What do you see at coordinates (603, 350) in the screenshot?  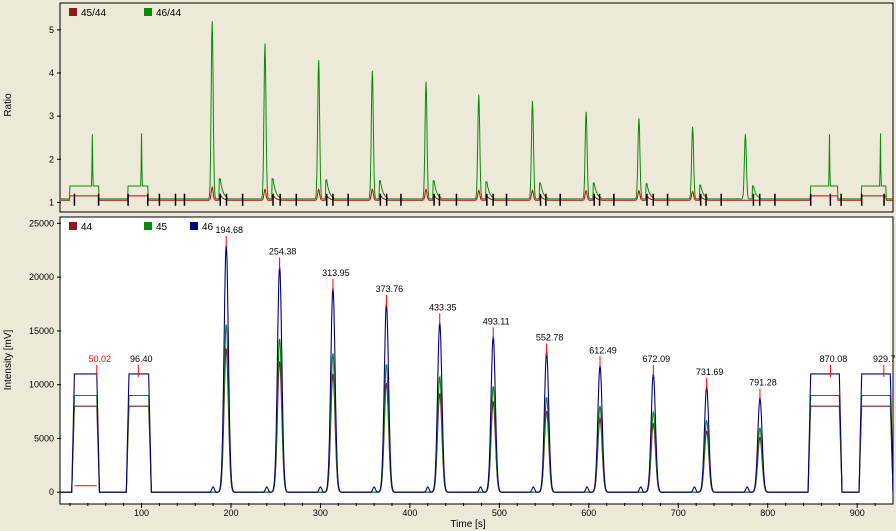 I see `peak-time-label: 612.49` at bounding box center [603, 350].